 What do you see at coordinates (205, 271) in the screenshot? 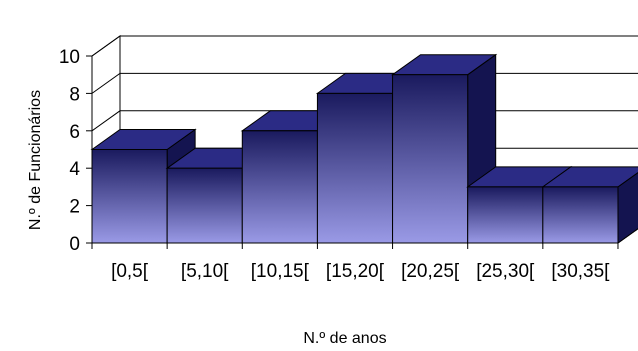
I see `x-tick-label: [5,10[` at bounding box center [205, 271].